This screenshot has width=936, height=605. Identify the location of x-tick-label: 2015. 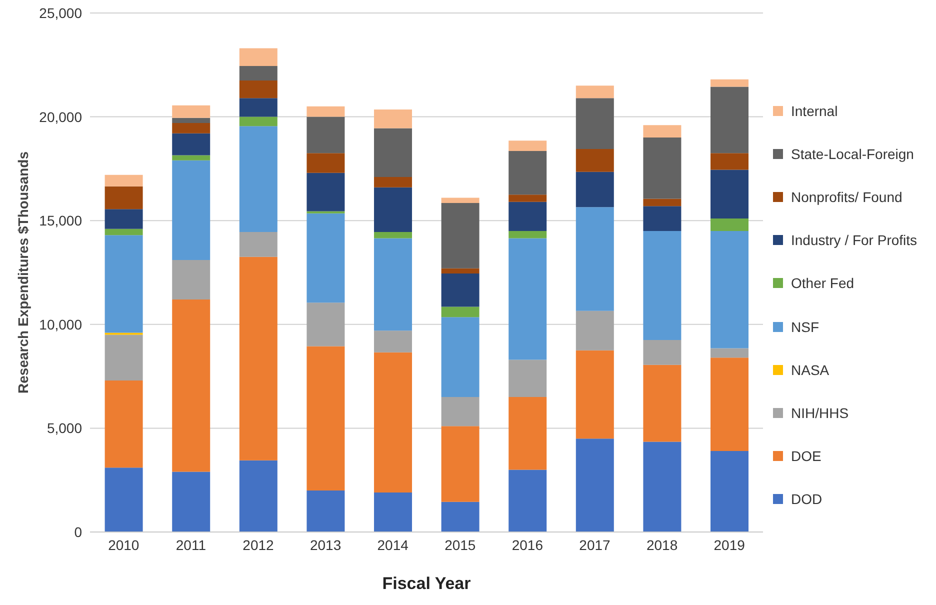
(460, 544).